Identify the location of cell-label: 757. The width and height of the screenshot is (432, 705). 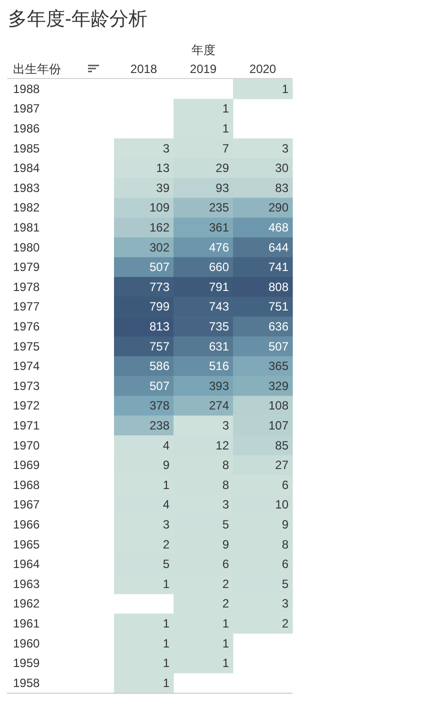
(159, 346).